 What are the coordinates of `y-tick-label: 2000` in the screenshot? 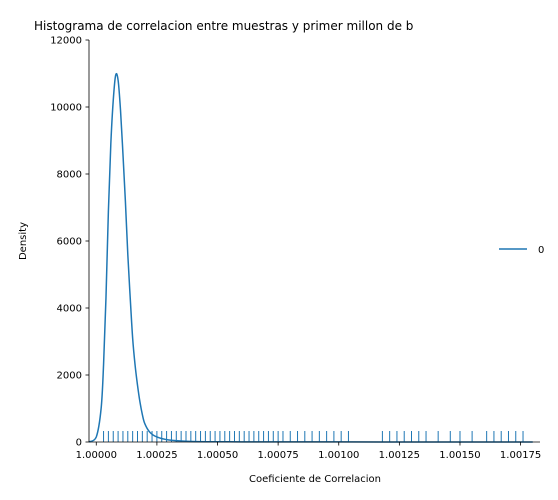 It's located at (69, 376).